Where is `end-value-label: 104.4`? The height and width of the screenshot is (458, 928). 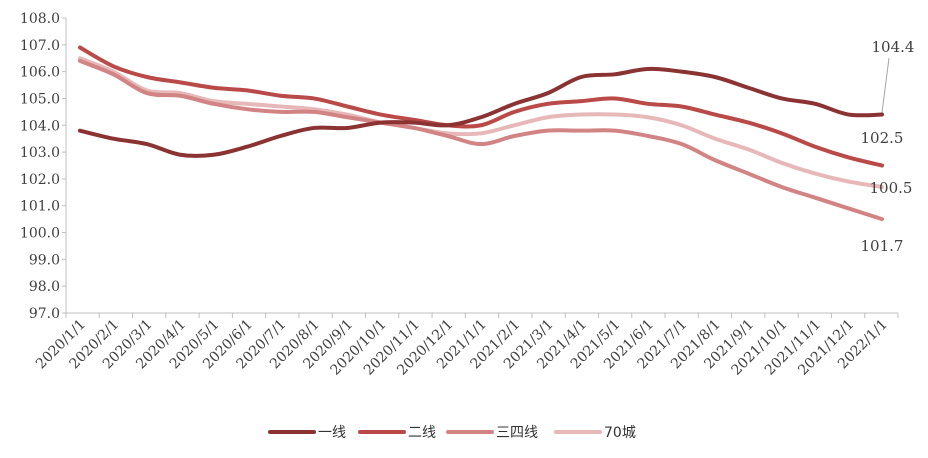 end-value-label: 104.4 is located at coordinates (893, 47).